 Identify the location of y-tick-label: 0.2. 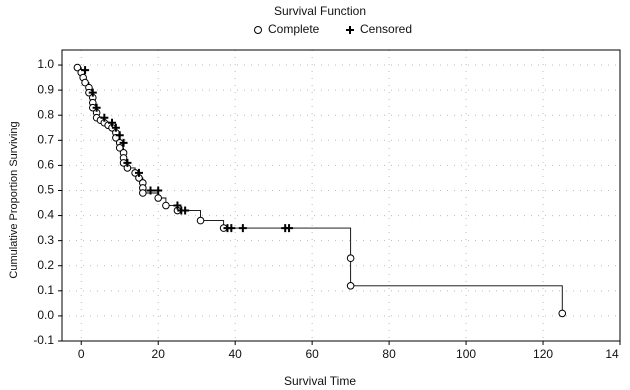
(45, 265).